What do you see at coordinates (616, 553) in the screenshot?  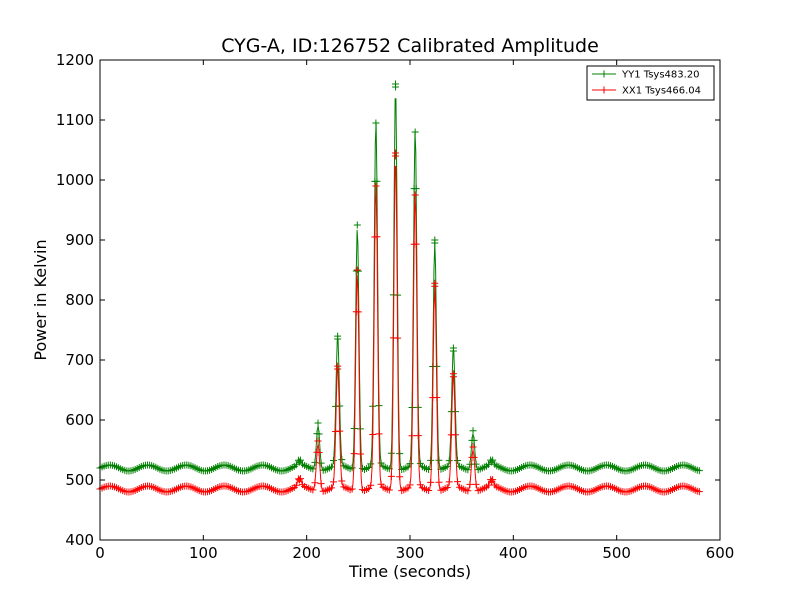 I see `x-tick-label: 500` at bounding box center [616, 553].